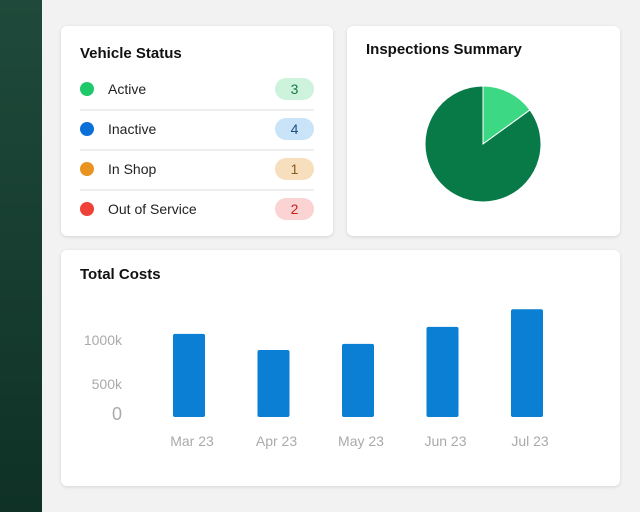 This screenshot has width=640, height=512. What do you see at coordinates (197, 89) in the screenshot?
I see `status-row: Active 3` at bounding box center [197, 89].